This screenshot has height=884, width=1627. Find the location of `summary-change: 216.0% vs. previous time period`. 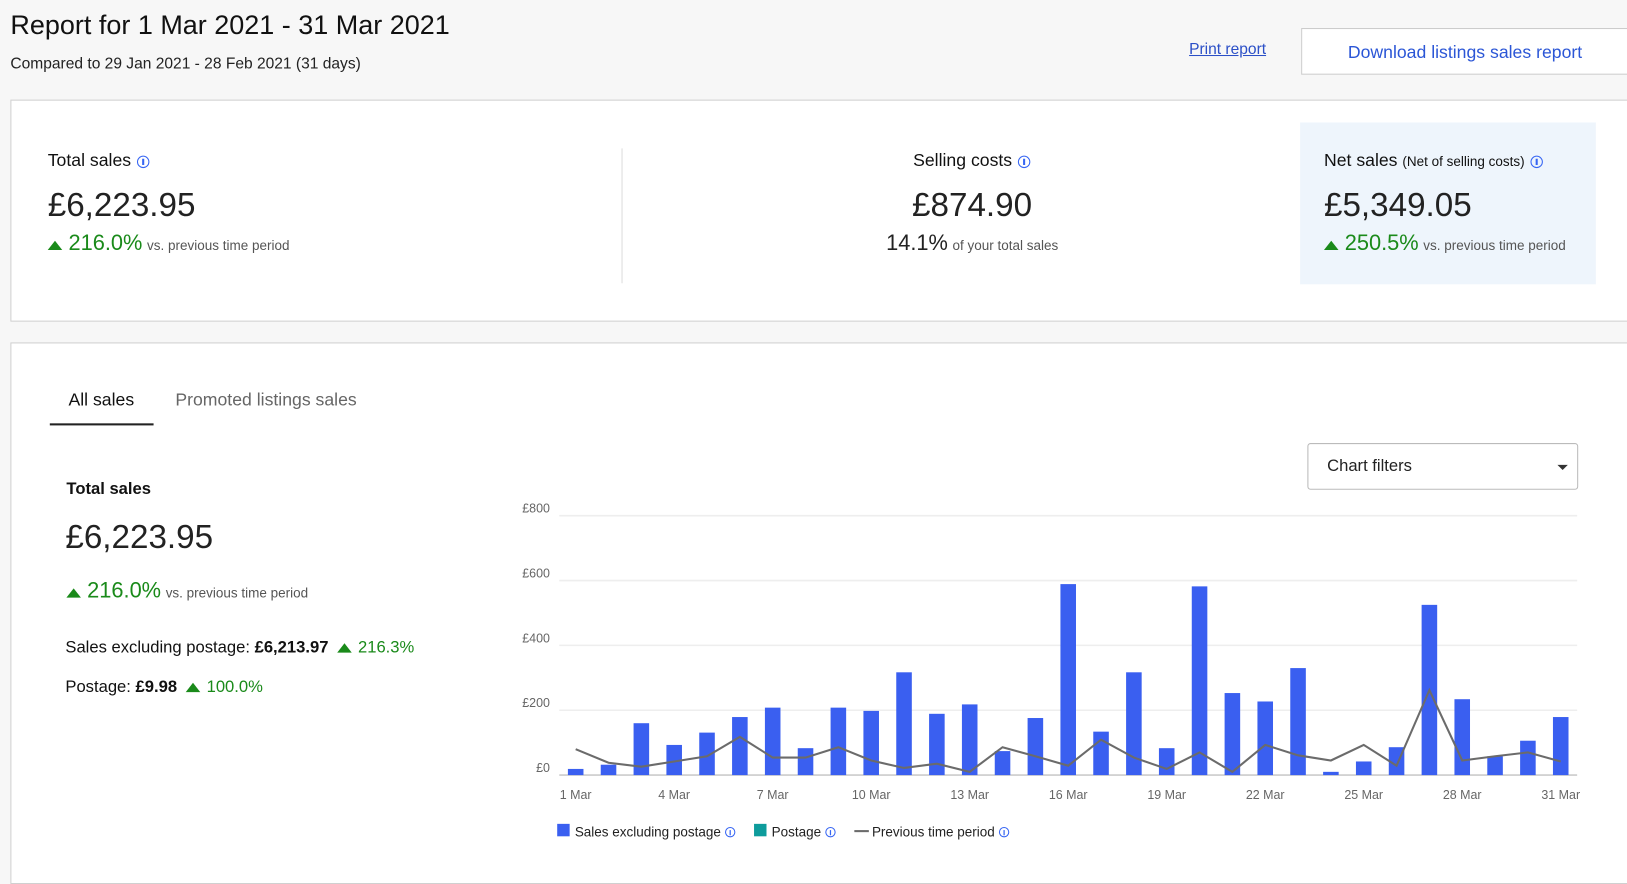

summary-change: 216.0% vs. previous time period is located at coordinates (168, 243).